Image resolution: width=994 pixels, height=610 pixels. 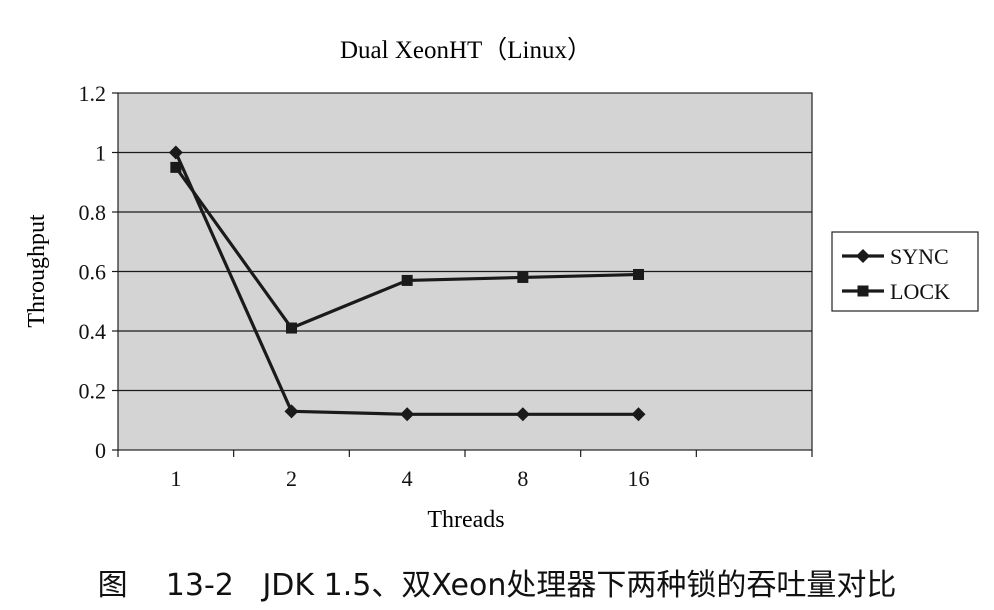 I want to click on x-axis-label: Threads, so click(x=465, y=520).